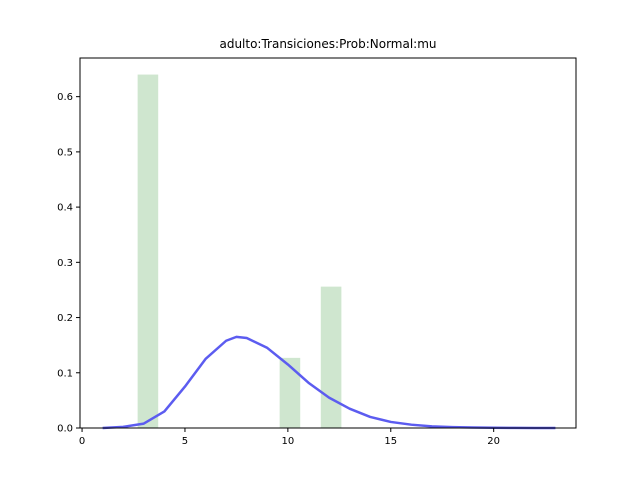 This screenshot has height=480, width=640. What do you see at coordinates (185, 441) in the screenshot?
I see `x-tick-label: 5` at bounding box center [185, 441].